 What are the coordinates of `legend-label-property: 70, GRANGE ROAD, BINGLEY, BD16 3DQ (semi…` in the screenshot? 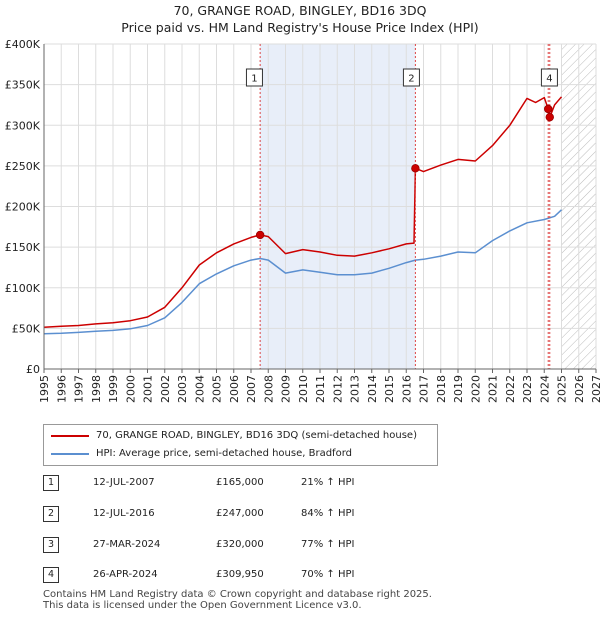 It's located at (256, 435).